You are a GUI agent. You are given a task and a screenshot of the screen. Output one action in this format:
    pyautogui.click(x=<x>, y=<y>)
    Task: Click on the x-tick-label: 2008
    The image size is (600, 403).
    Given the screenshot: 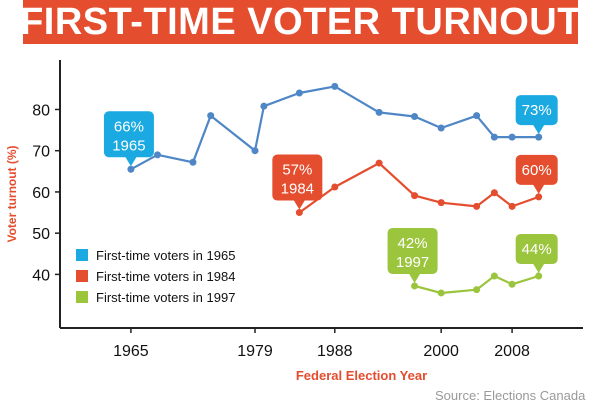 What is the action you would take?
    pyautogui.click(x=512, y=351)
    